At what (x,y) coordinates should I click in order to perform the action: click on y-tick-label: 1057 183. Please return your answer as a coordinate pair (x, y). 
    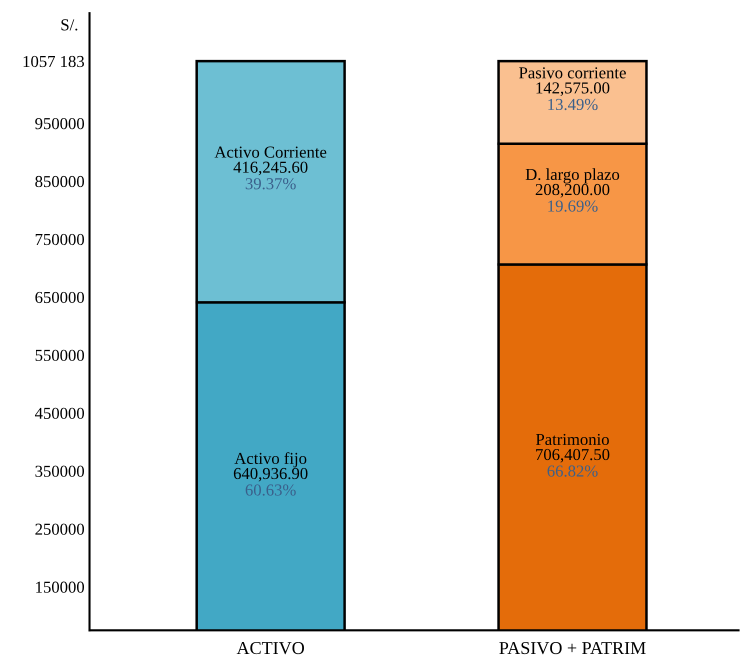
    Looking at the image, I should click on (54, 62).